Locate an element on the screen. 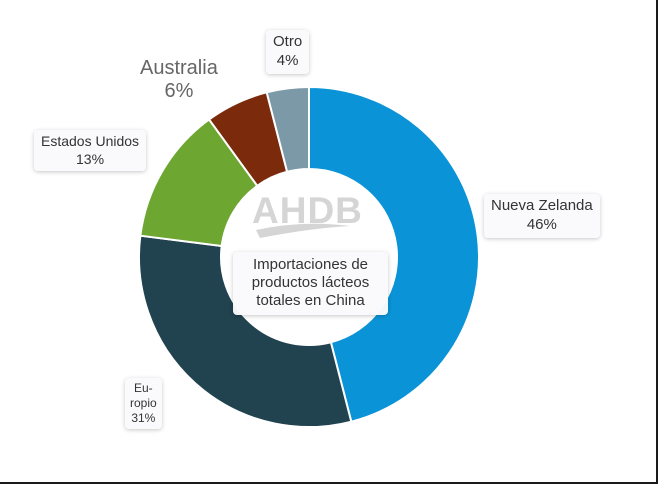 This screenshot has width=658, height=484. slice-label-australia: Australia 6% is located at coordinates (179, 80).